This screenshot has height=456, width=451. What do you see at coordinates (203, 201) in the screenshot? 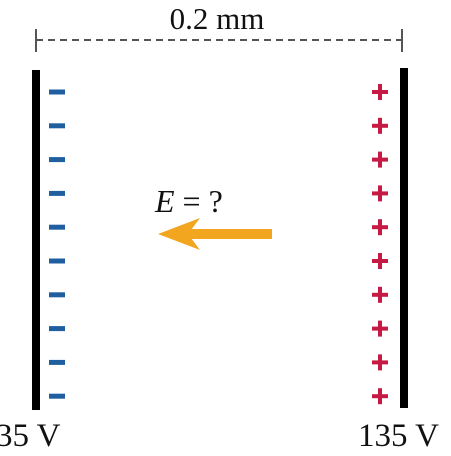
I see `field-equals-question: = ?` at bounding box center [203, 201].